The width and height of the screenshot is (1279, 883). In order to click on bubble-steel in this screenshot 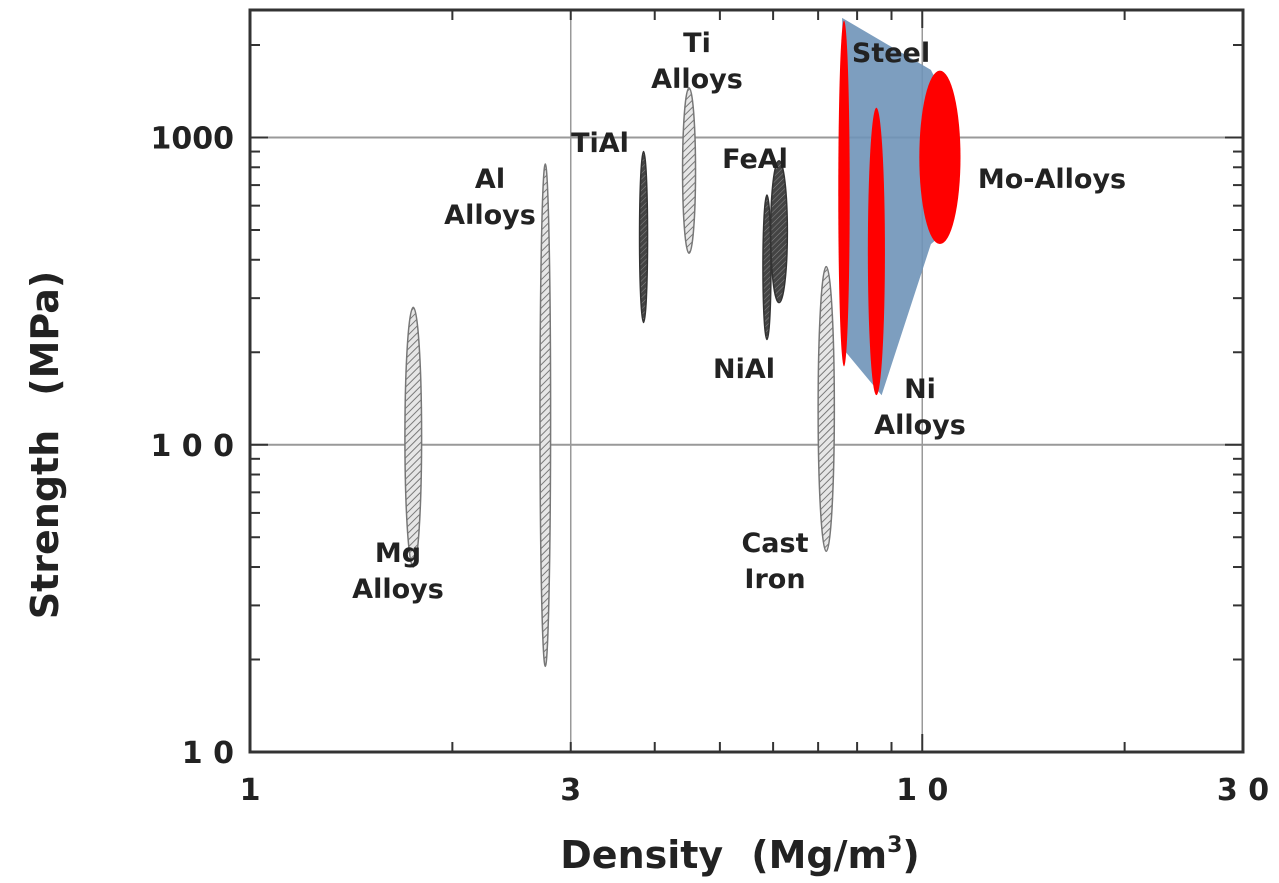, I will do `click(844, 193)`.